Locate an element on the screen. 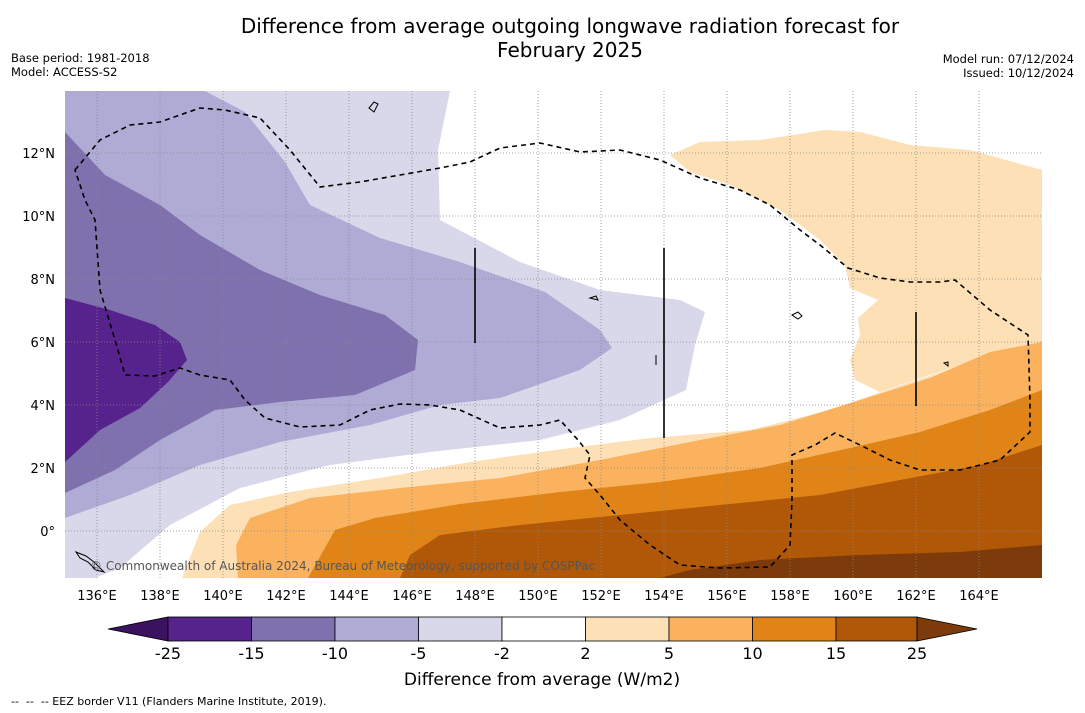 The width and height of the screenshot is (1085, 713). lon-label: 150°E is located at coordinates (538, 596).